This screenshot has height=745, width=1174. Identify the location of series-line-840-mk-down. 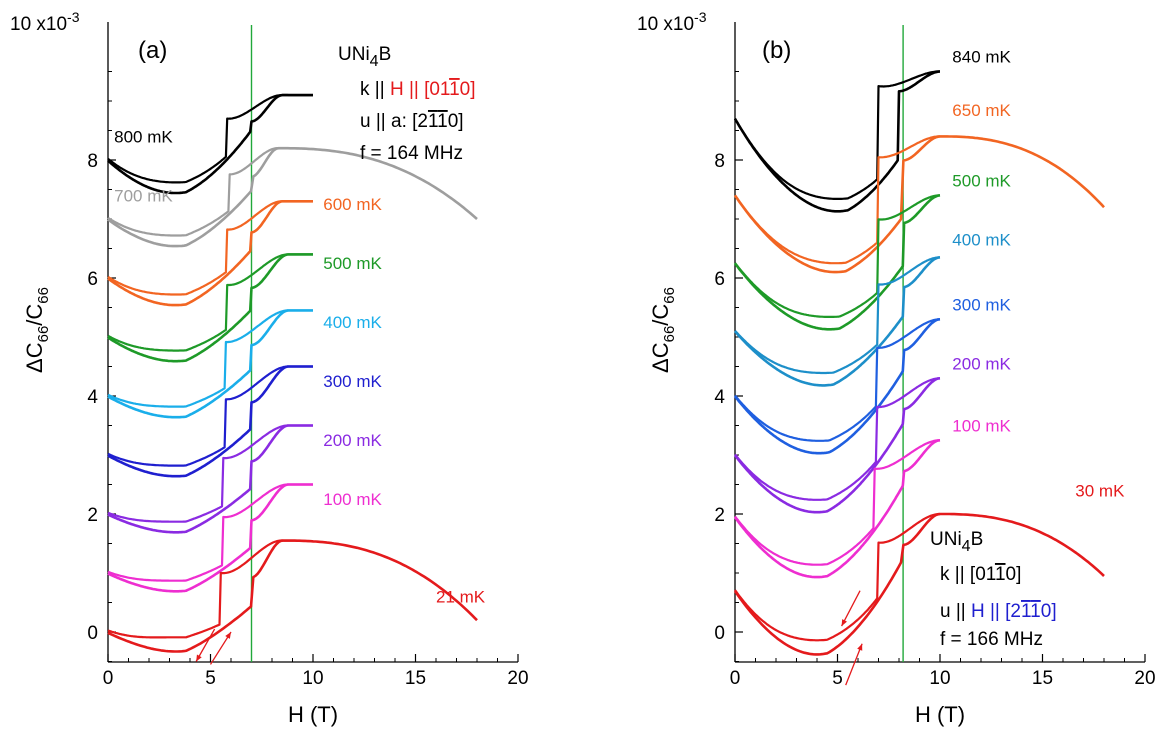
(837, 135).